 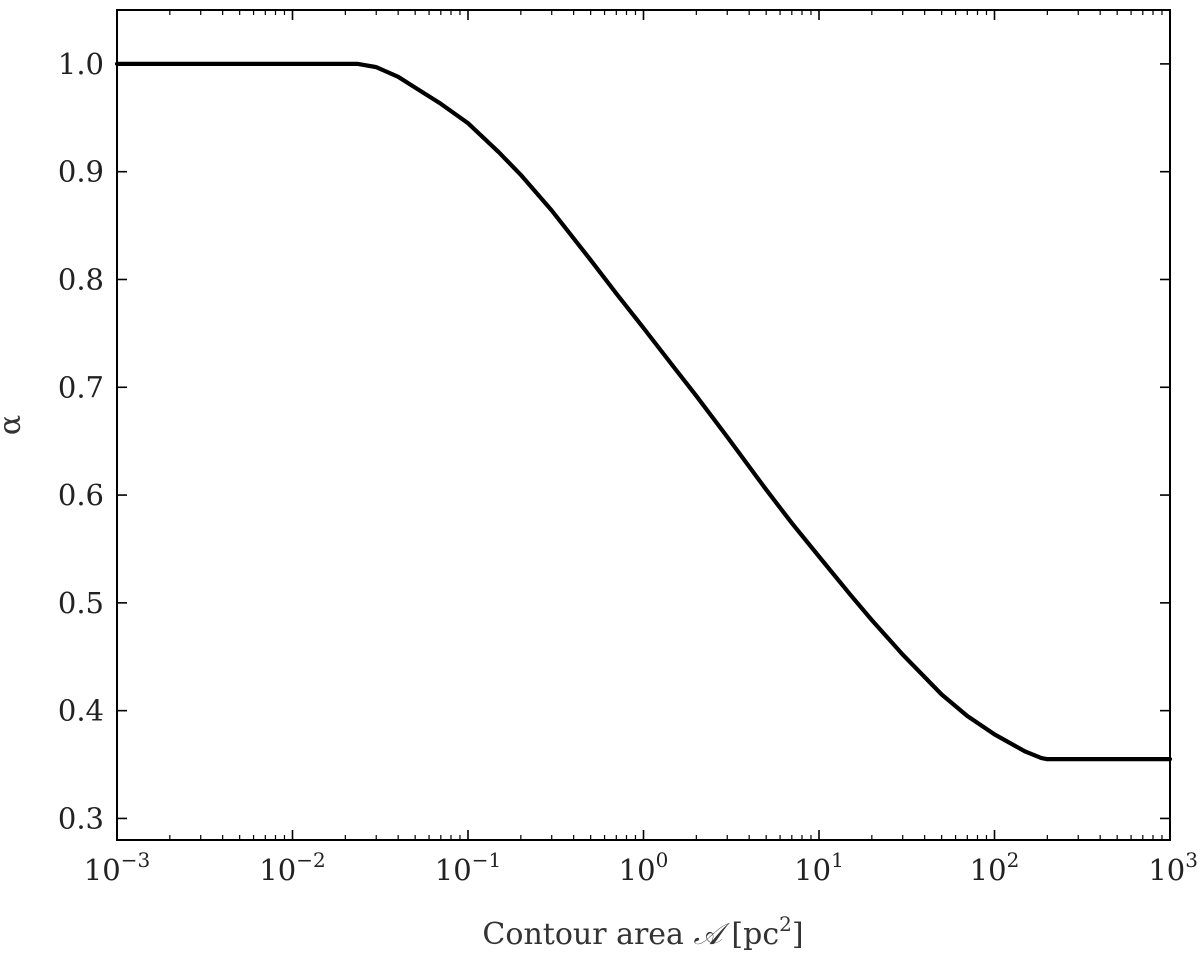 I want to click on x-tick-label-exp: −2, so click(x=310, y=860).